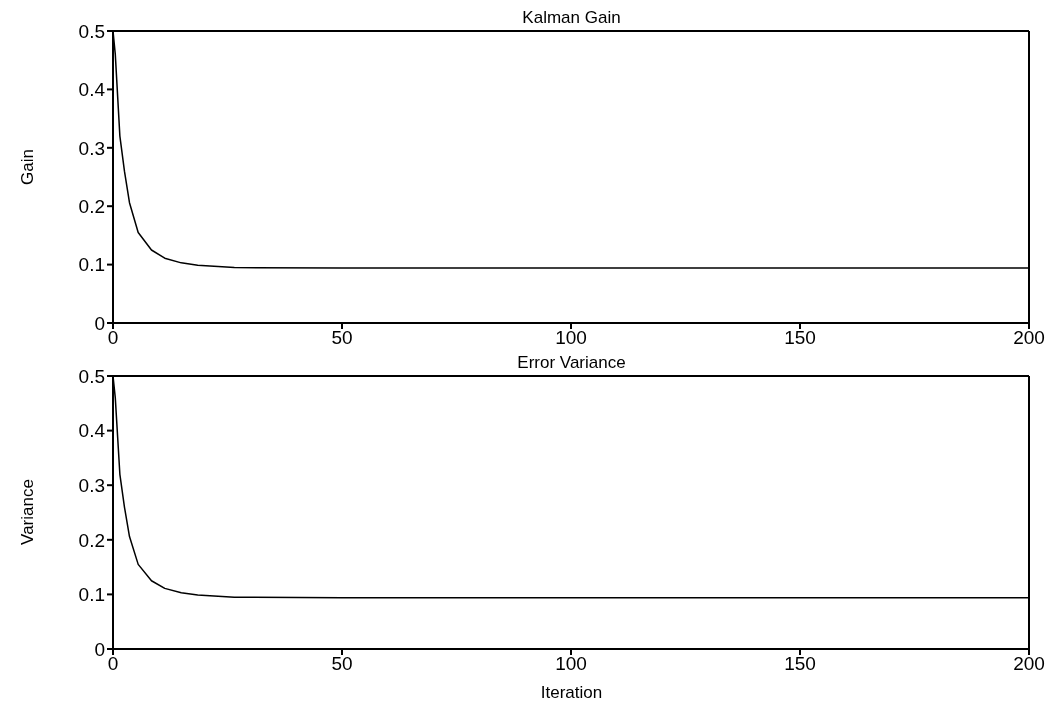  Describe the element at coordinates (571, 18) in the screenshot. I see `chart-title: Kalman Gain` at that location.